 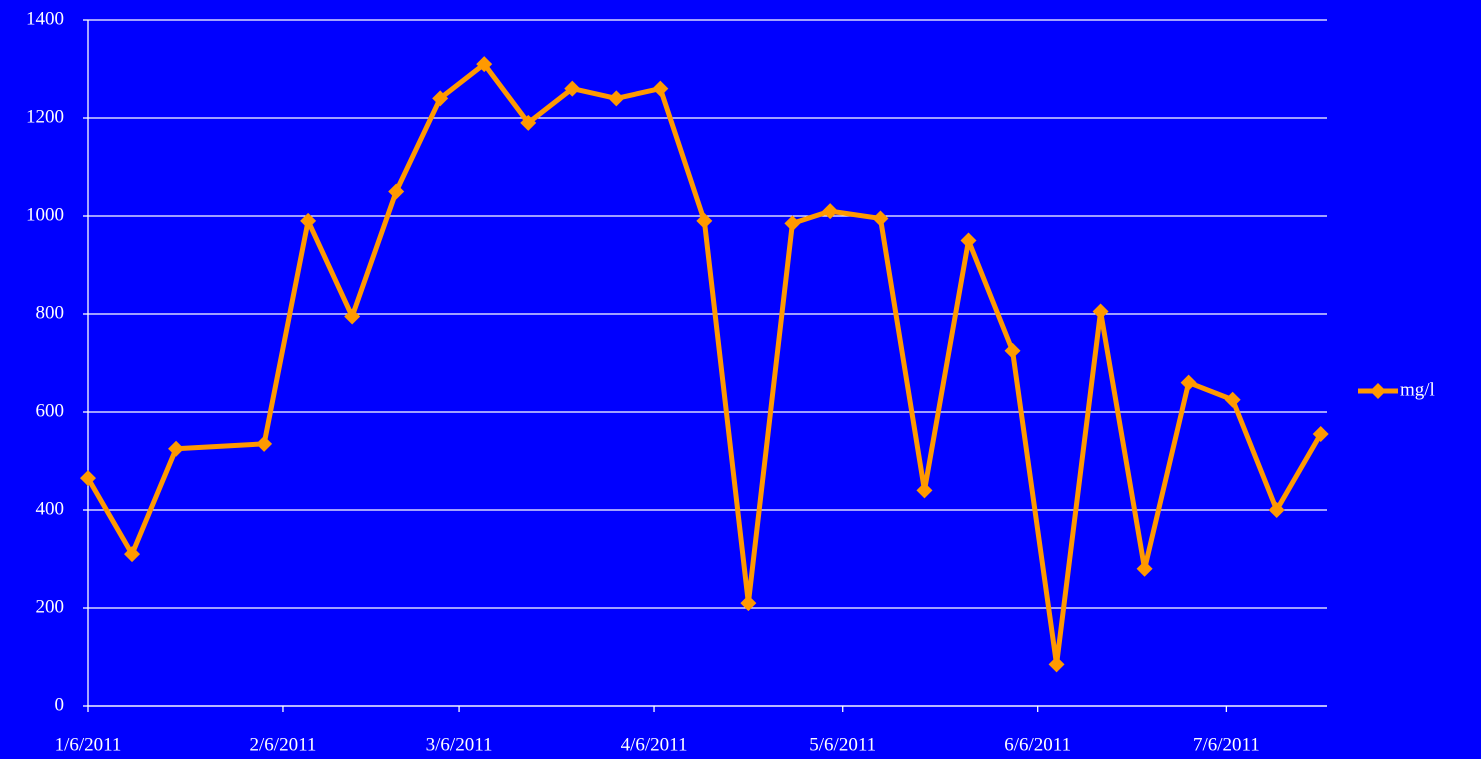 I want to click on x-tick-label: 6/6/2011, so click(x=1037, y=744).